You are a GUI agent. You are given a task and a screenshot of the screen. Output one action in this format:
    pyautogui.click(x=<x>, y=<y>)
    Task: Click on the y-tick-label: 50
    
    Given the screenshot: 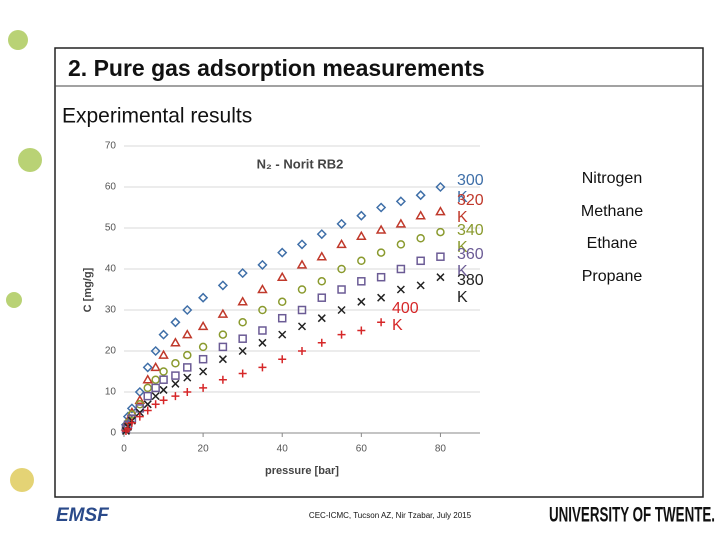 What is the action you would take?
    pyautogui.click(x=111, y=228)
    